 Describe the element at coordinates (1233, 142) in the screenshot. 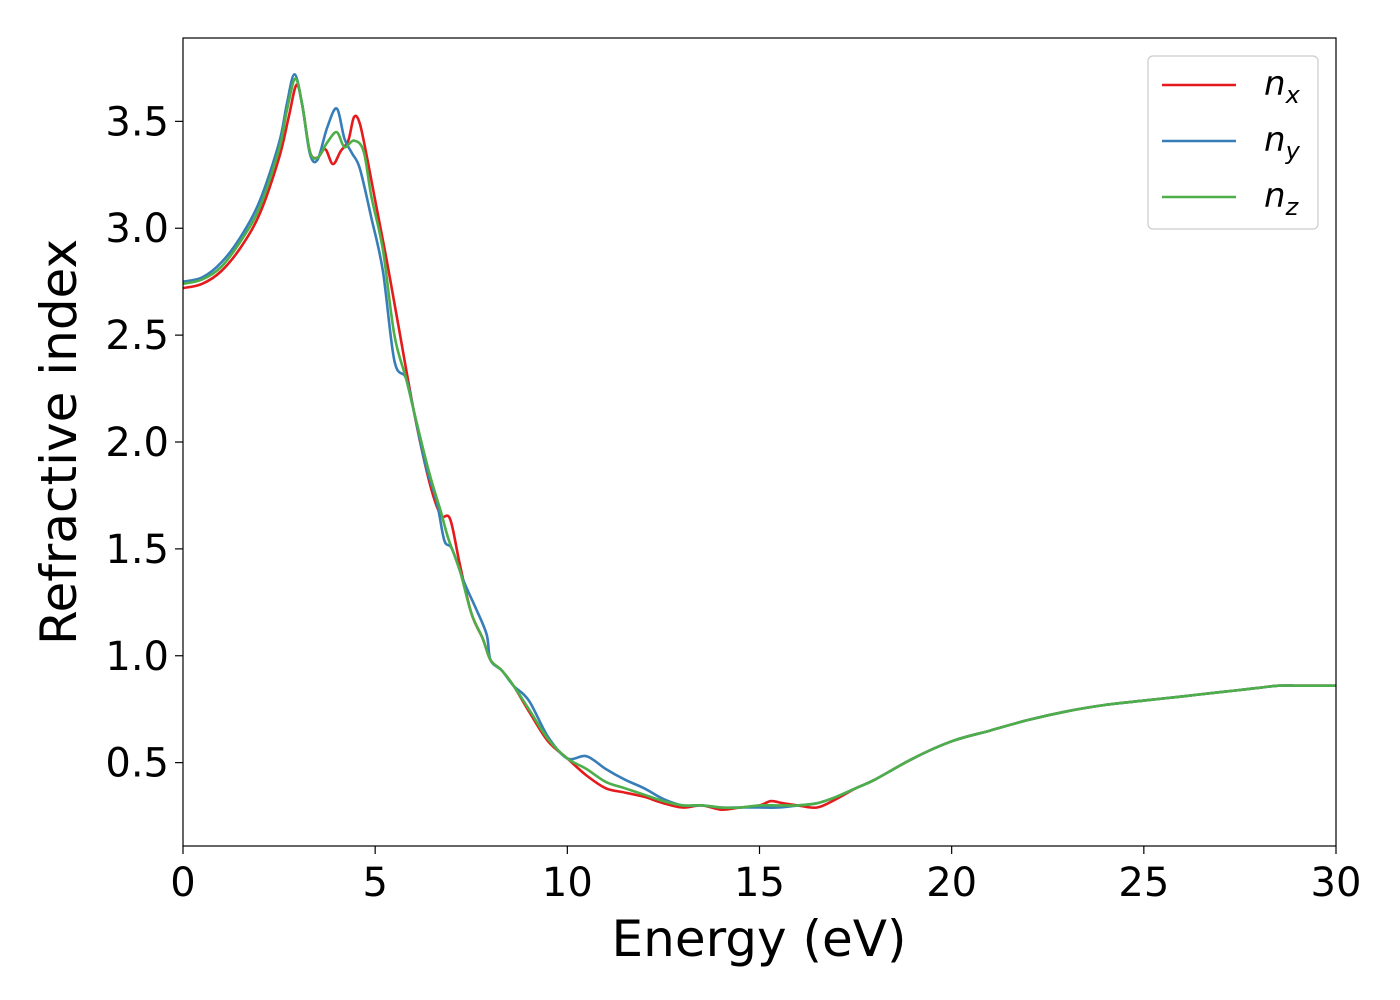

I see `legend-box` at that location.